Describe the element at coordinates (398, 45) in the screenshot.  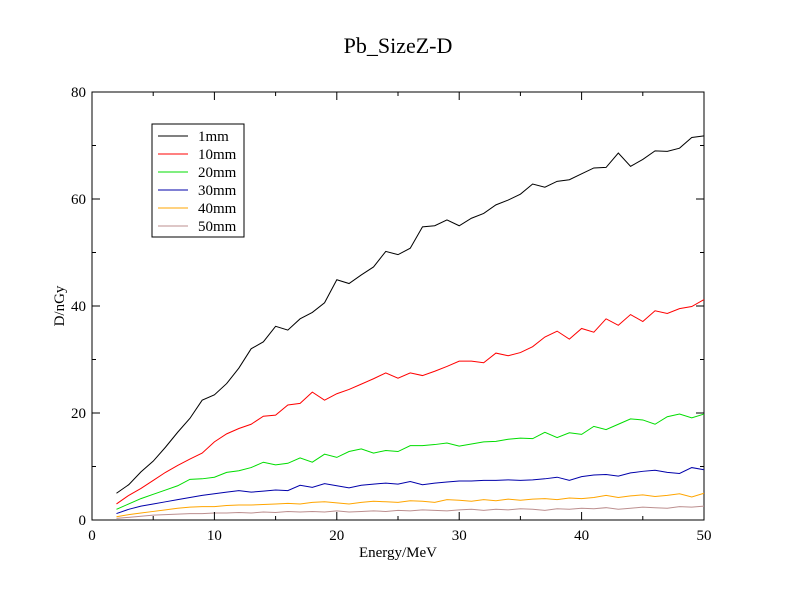
I see `chart-title: Pb_SizeZ-D` at that location.